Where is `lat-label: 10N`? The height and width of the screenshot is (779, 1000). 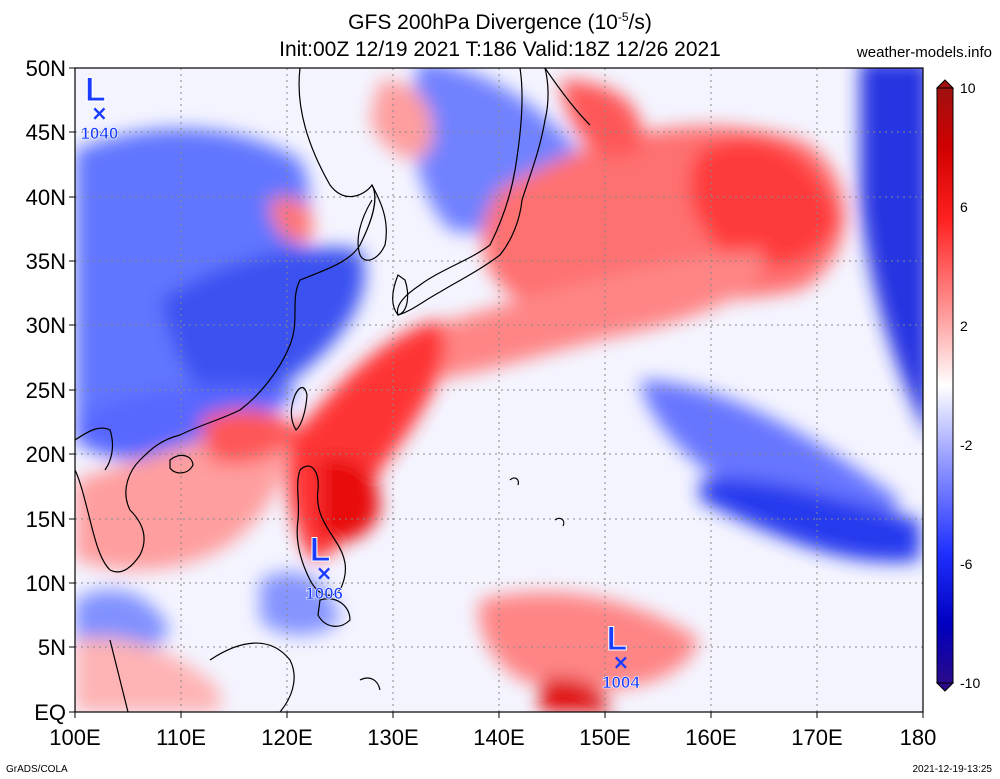 lat-label: 10N is located at coordinates (46, 583).